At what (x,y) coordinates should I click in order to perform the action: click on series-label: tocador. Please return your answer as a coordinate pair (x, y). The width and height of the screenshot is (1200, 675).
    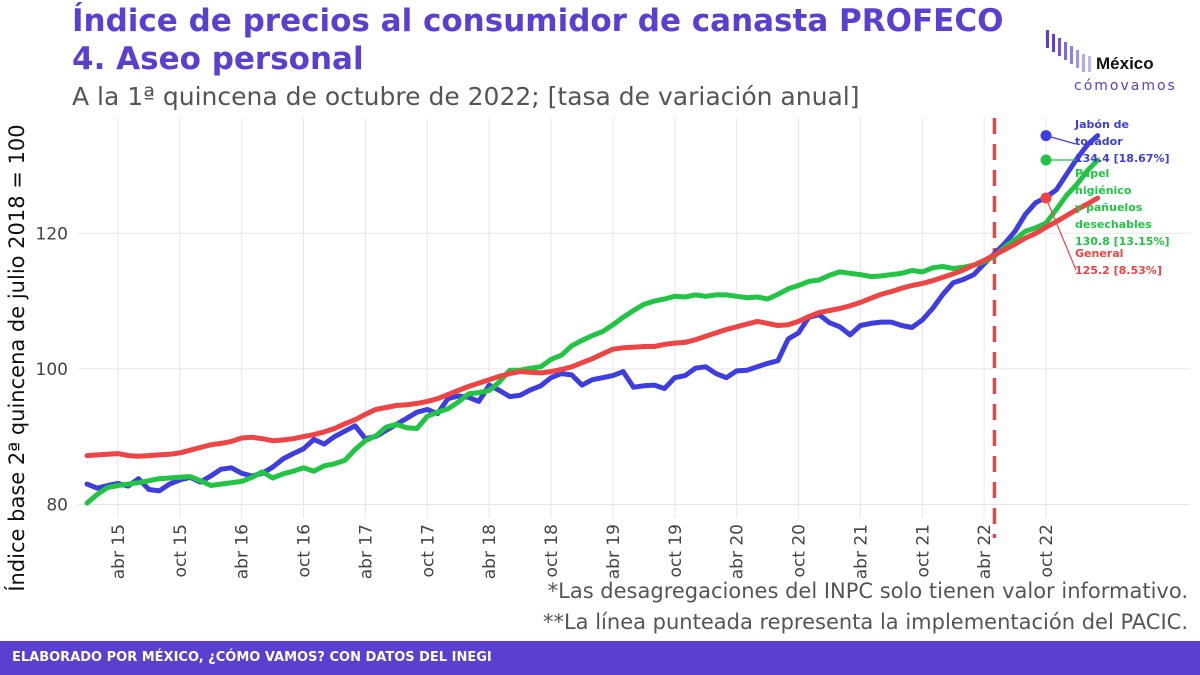
    Looking at the image, I should click on (1099, 141).